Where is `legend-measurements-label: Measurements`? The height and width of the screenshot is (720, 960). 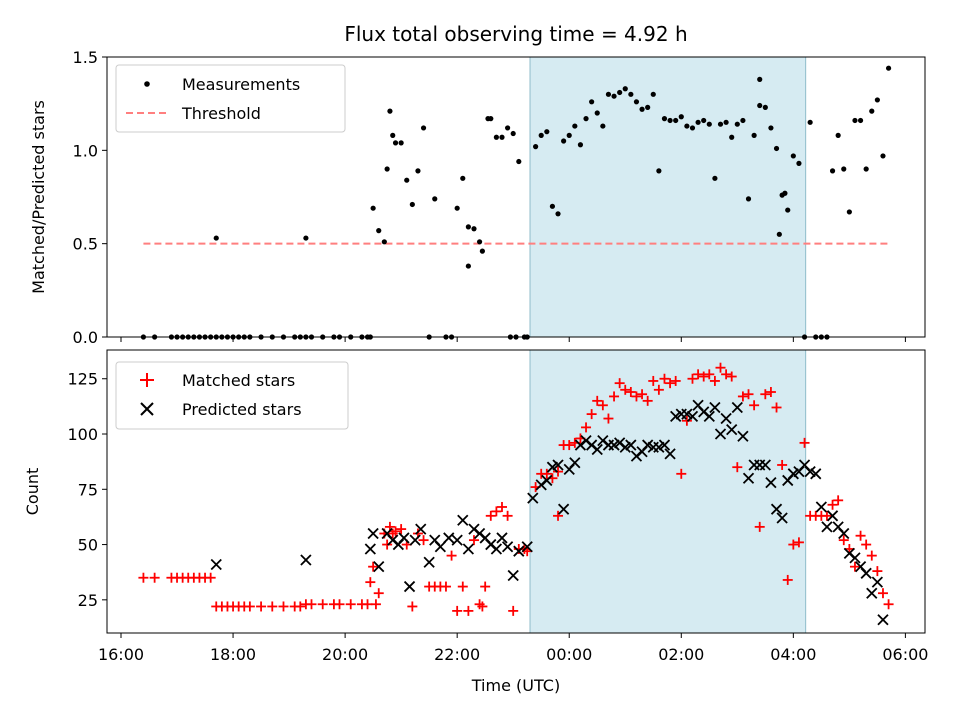 legend-measurements-label: Measurements is located at coordinates (241, 84).